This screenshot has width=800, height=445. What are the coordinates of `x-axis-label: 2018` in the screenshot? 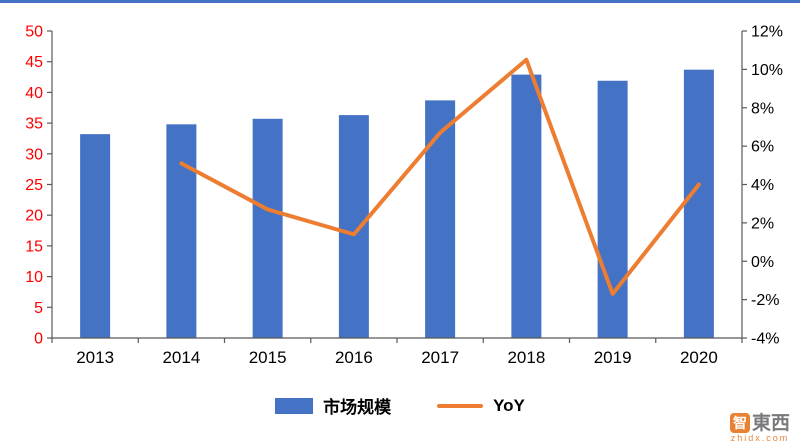 It's located at (526, 357).